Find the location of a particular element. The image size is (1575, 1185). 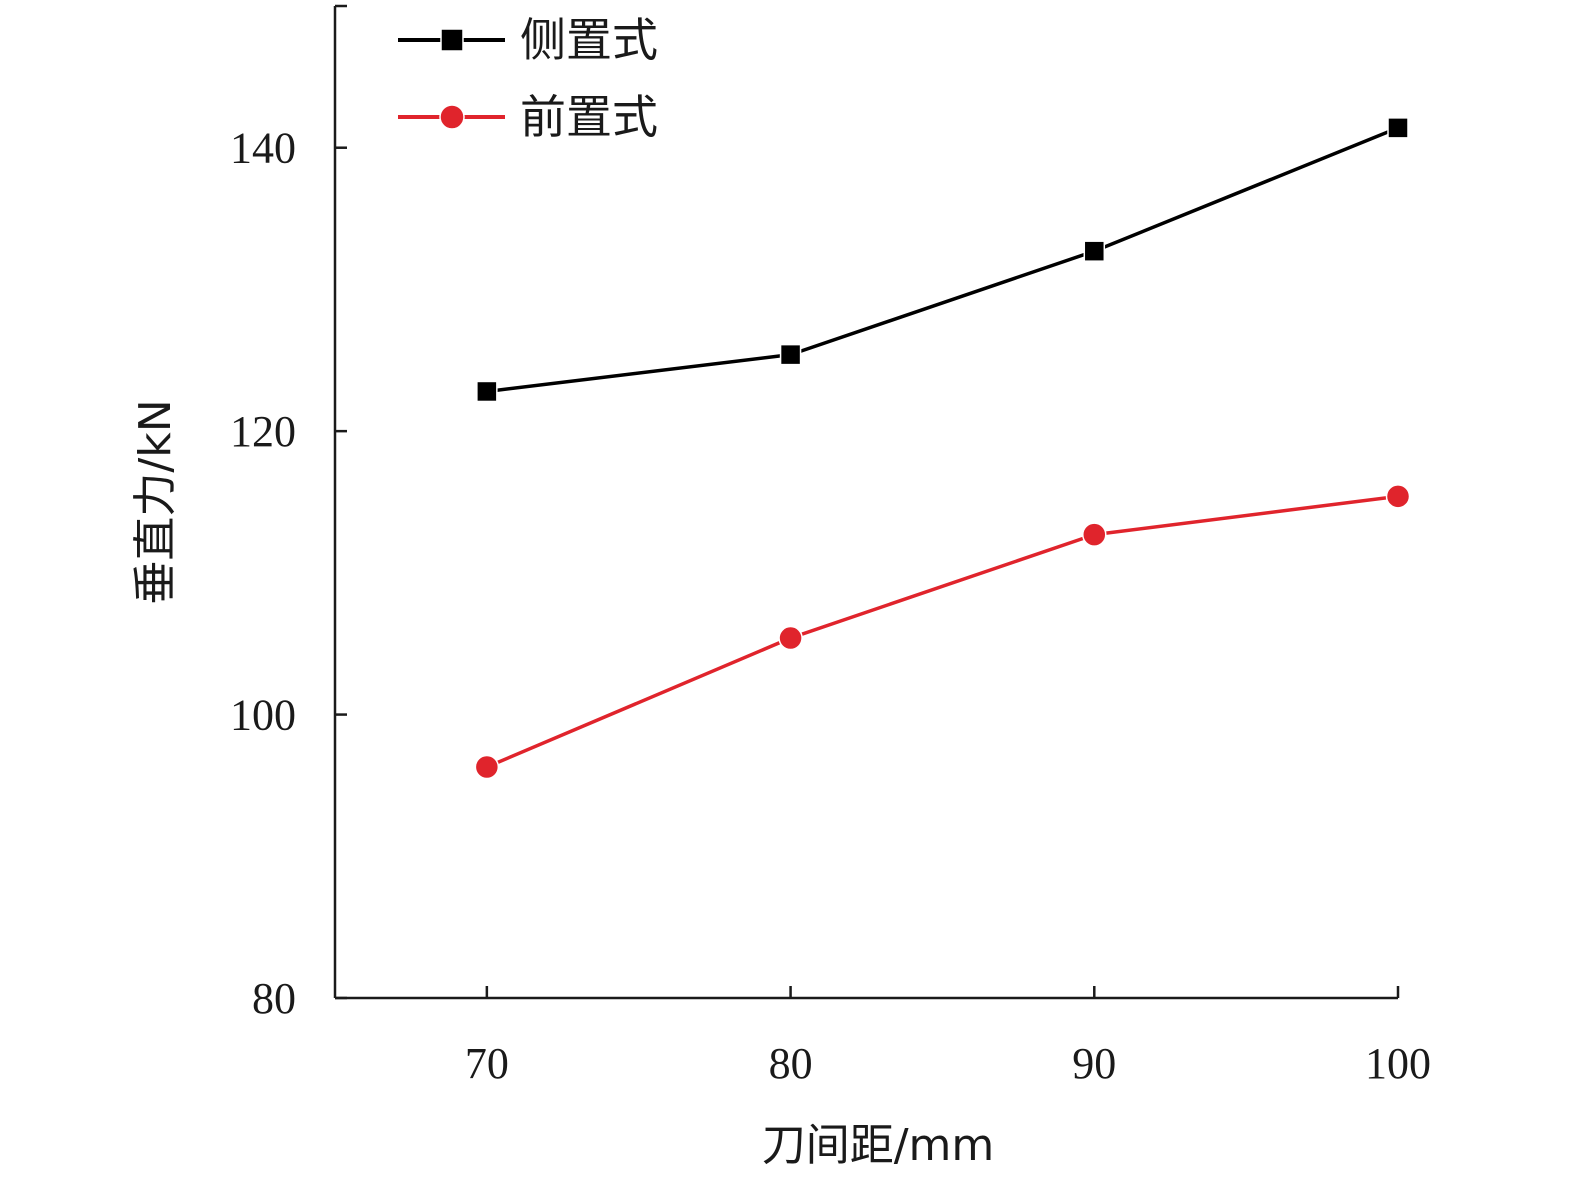

legend-label: 侧置式 is located at coordinates (589, 40).